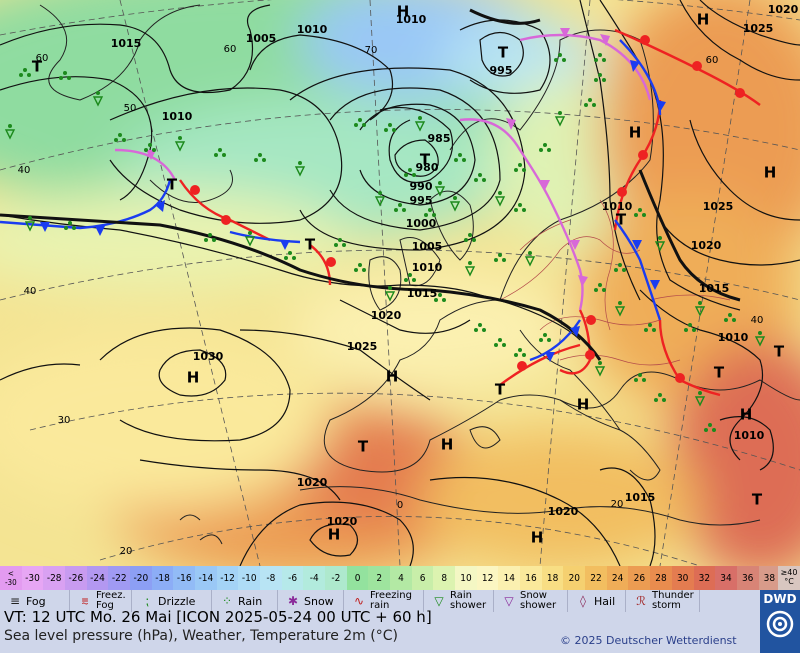 Image resolution: width=800 pixels, height=653 pixels. I want to click on temperature-scale-cell: 32, so click(704, 578).